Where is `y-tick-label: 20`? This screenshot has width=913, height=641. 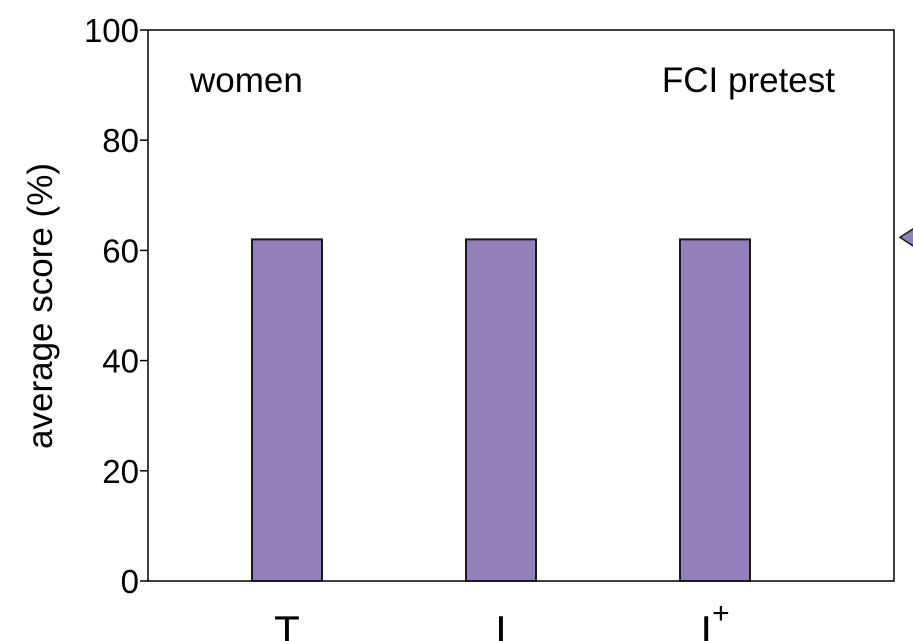 y-tick-label: 20 is located at coordinates (120, 471).